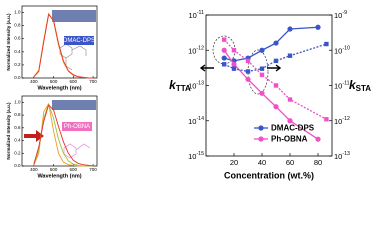 This screenshot has width=378, height=240. What do you see at coordinates (293, 128) in the screenshot?
I see `legend-label: DMAC-DPS` at bounding box center [293, 128].